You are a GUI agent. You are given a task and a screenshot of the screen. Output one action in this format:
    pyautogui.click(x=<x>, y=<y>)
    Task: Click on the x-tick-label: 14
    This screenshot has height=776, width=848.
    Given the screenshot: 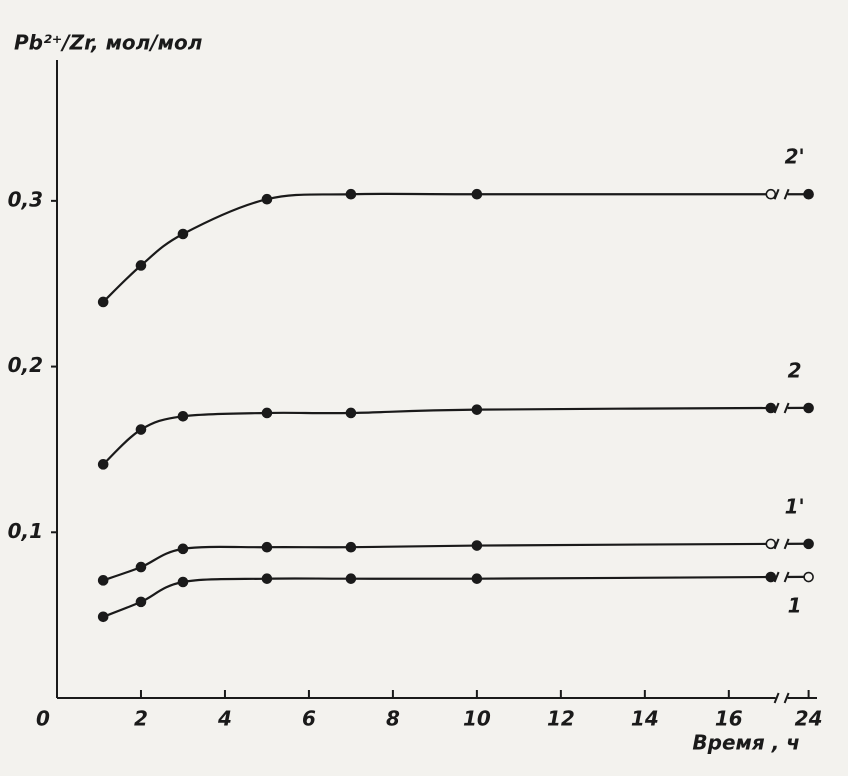 What is the action you would take?
    pyautogui.click(x=645, y=719)
    